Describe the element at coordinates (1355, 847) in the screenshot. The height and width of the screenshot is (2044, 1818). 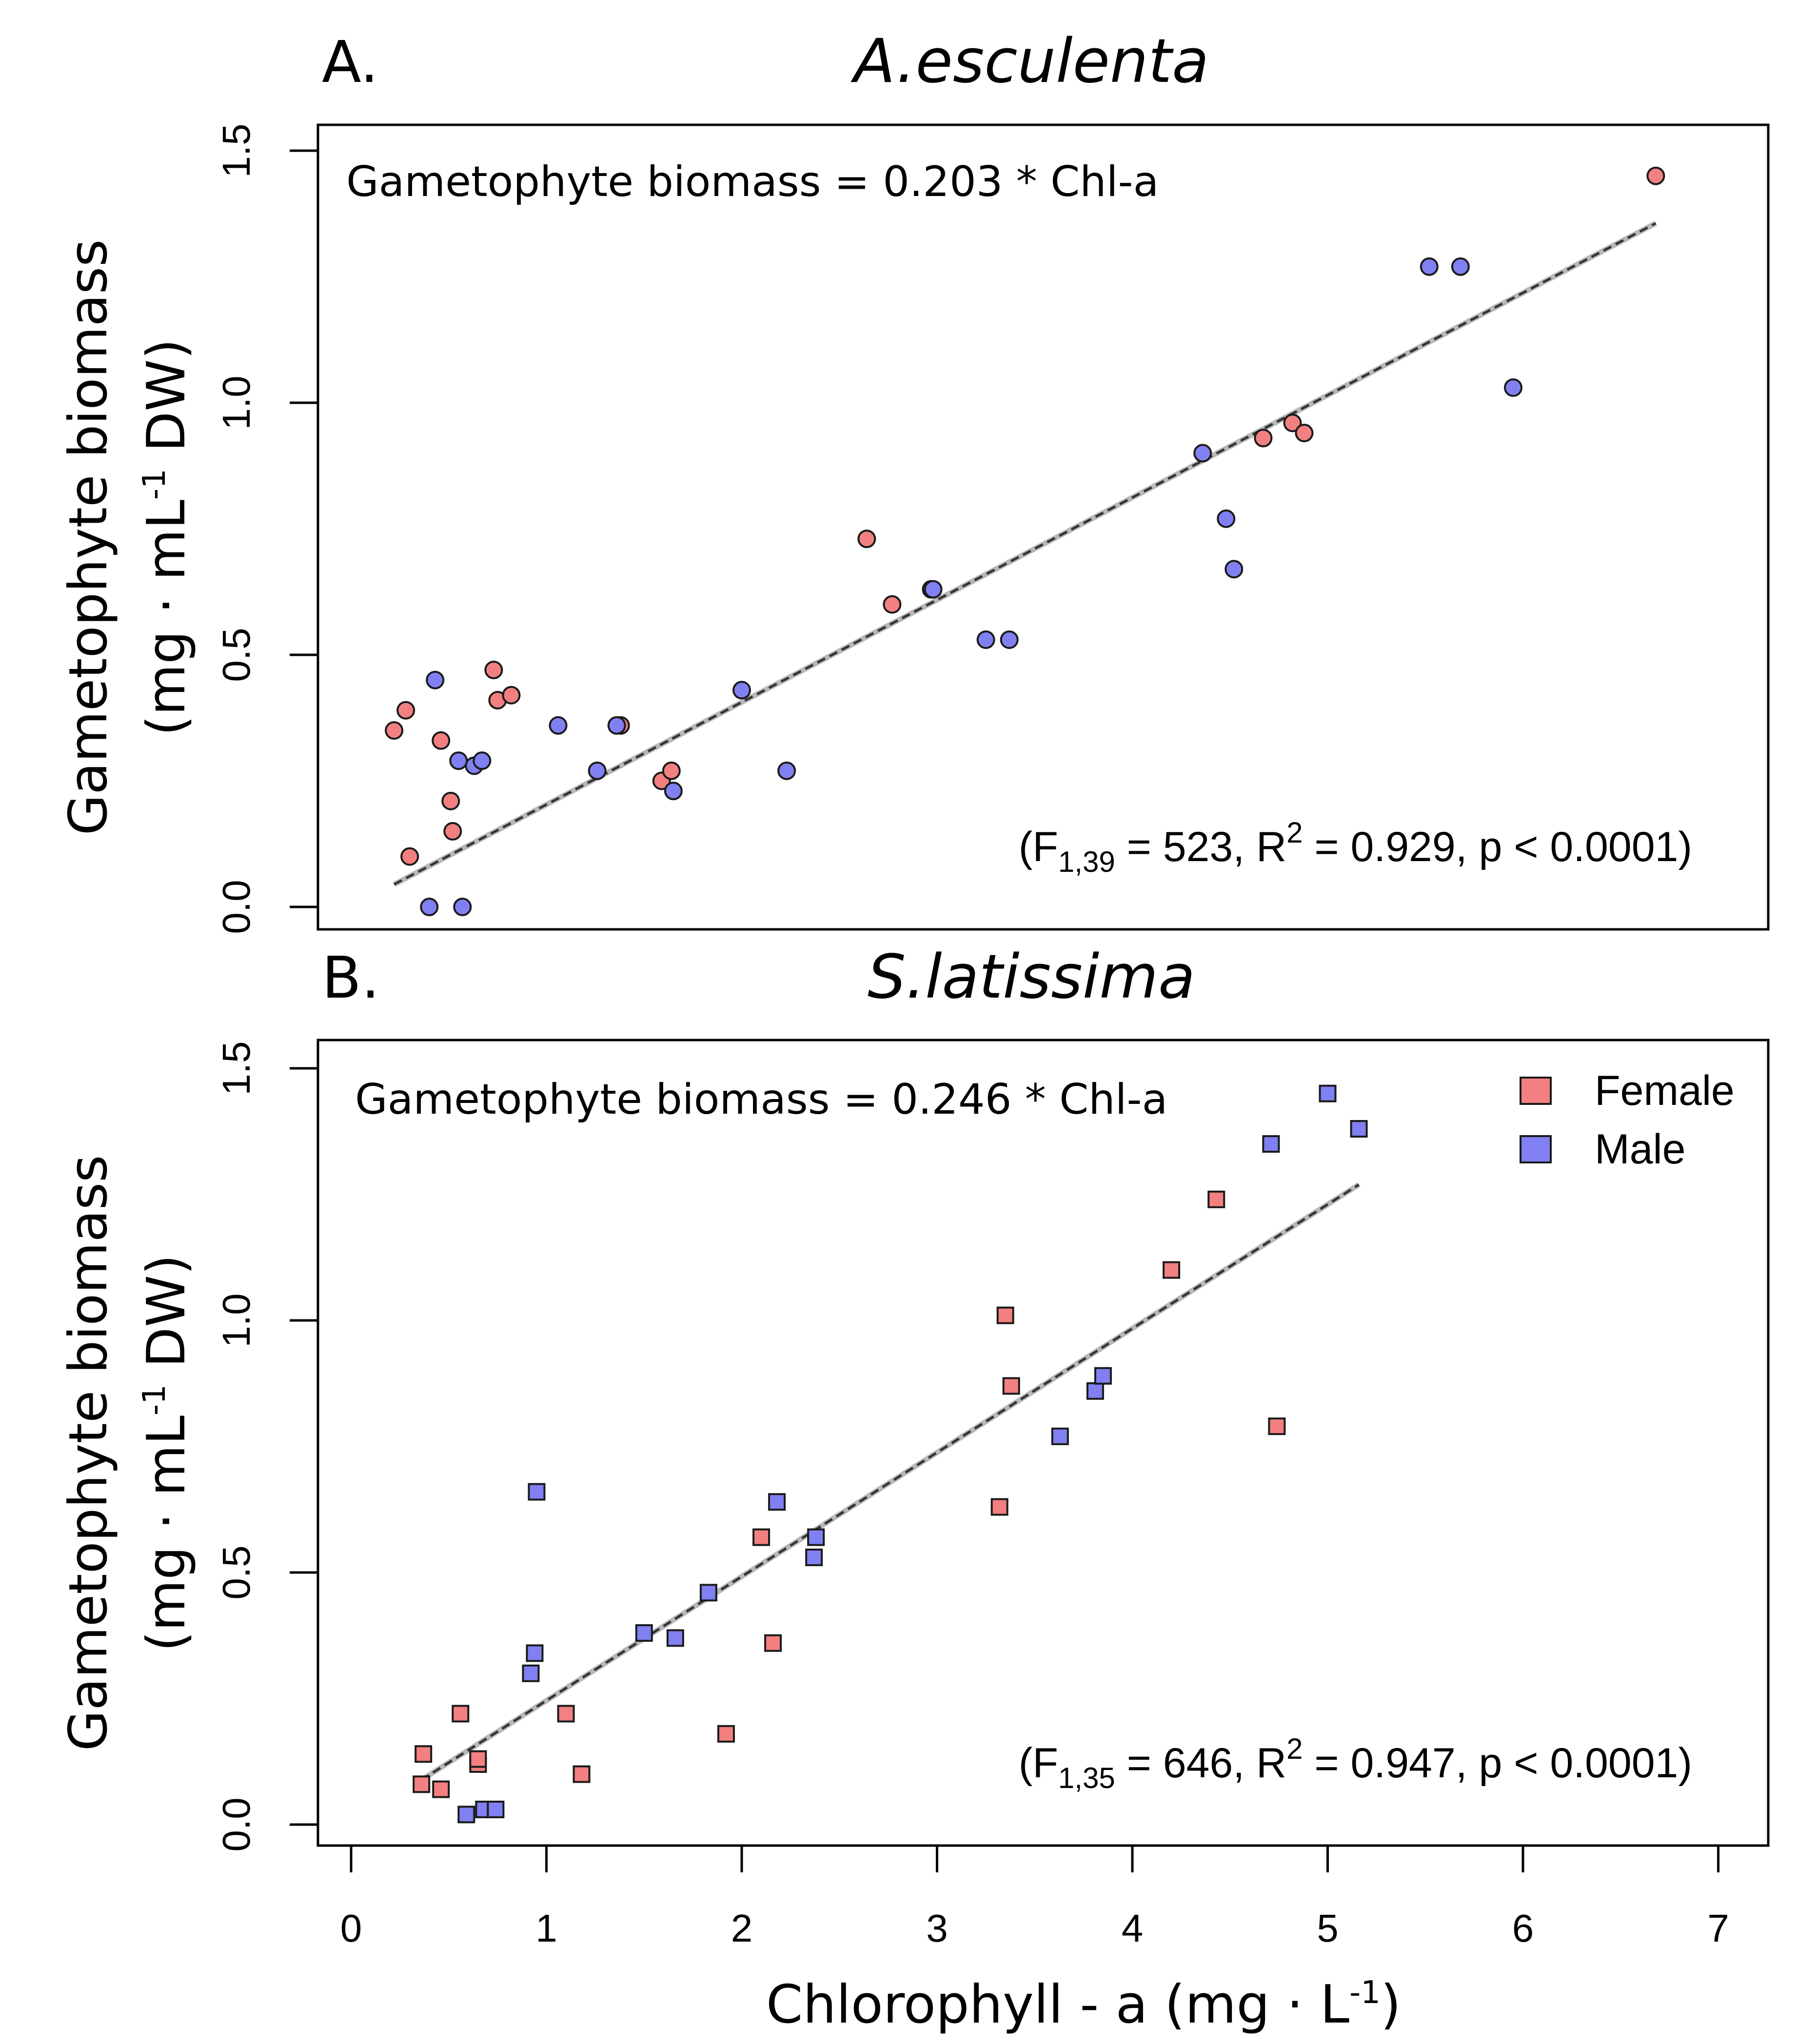
I see `panel-a-stats: (F1,39 = 523, R2 = 0.929, p < 0.0001)` at that location.